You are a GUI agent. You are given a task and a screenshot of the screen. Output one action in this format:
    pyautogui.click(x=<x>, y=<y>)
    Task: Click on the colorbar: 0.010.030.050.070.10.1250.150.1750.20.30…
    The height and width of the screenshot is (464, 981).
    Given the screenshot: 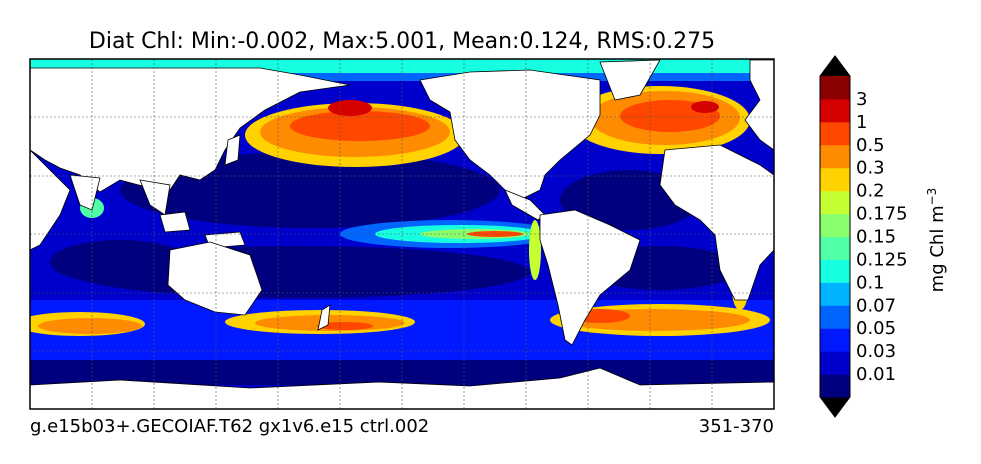 What is the action you would take?
    pyautogui.click(x=863, y=236)
    